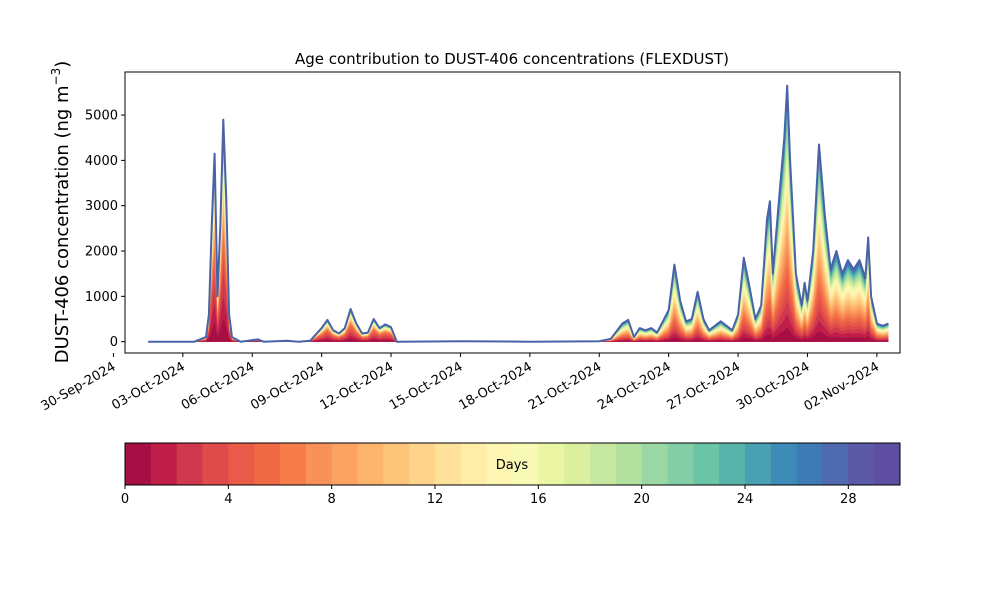 The height and width of the screenshot is (604, 1000). Describe the element at coordinates (101, 116) in the screenshot. I see `y-tick-label: 5000` at that location.